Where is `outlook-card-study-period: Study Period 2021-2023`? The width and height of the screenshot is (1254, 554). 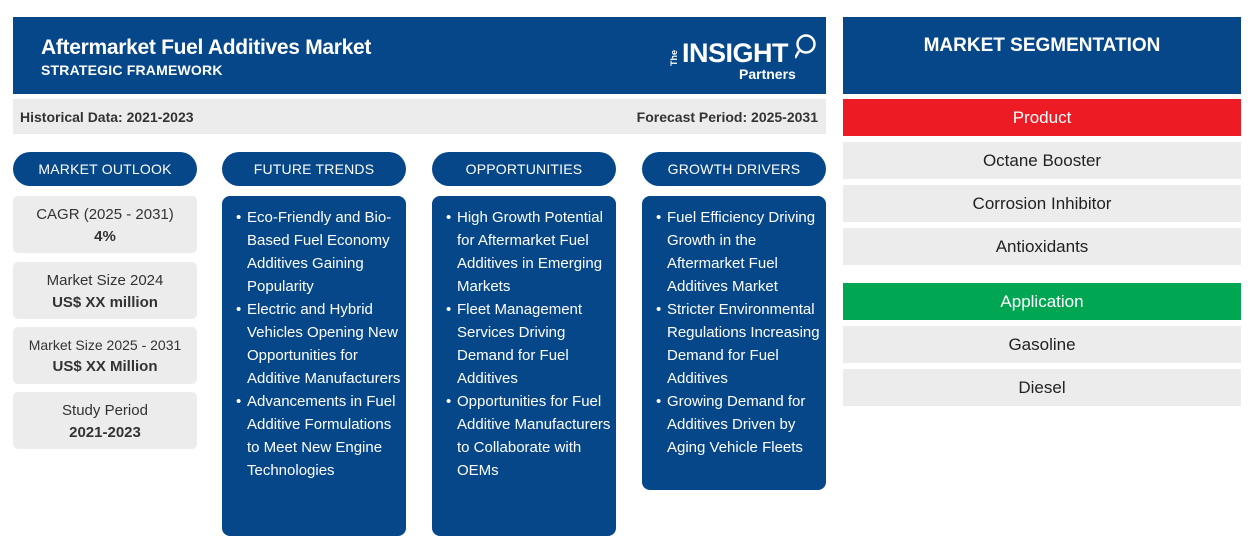 outlook-card-study-period: Study Period 2021-2023 is located at coordinates (105, 420).